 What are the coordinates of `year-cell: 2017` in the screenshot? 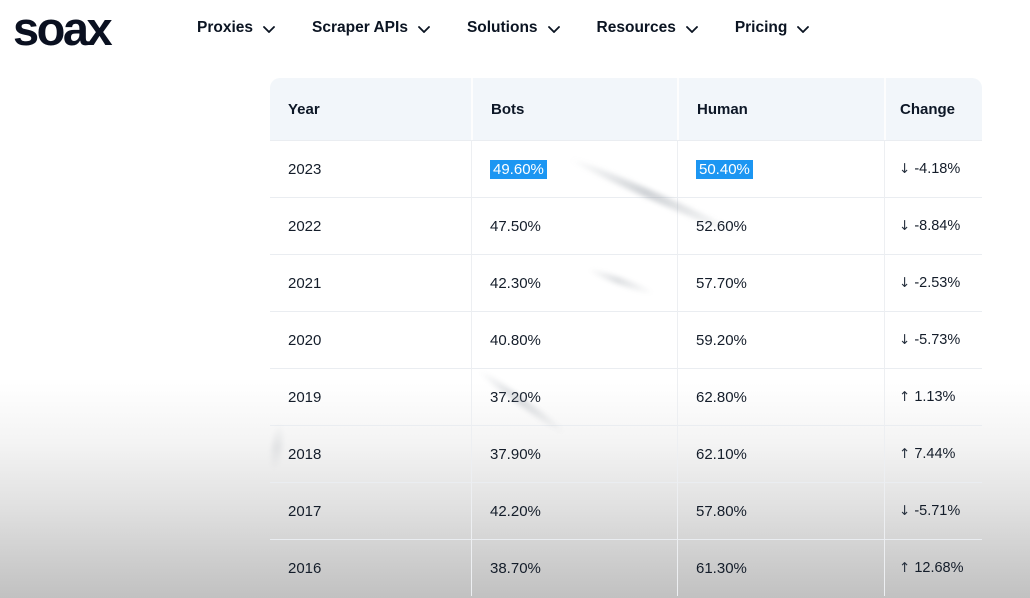 It's located at (370, 510).